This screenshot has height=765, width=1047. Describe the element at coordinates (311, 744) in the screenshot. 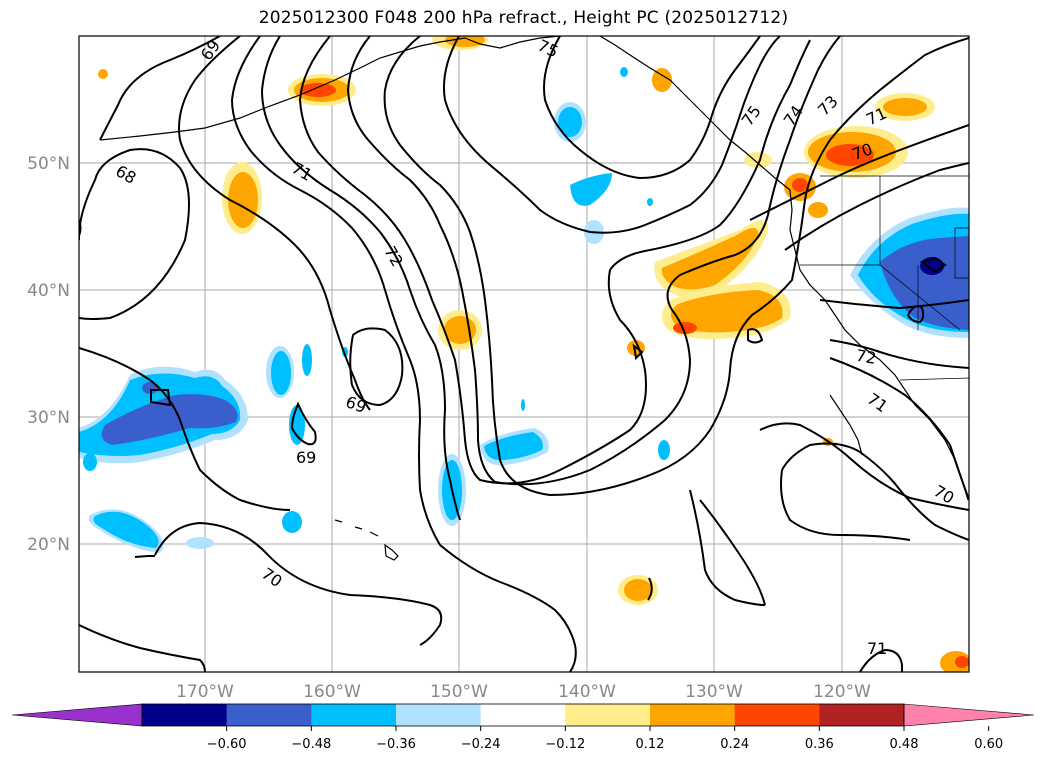

I see `colorbar-tick-label: −0.48` at that location.